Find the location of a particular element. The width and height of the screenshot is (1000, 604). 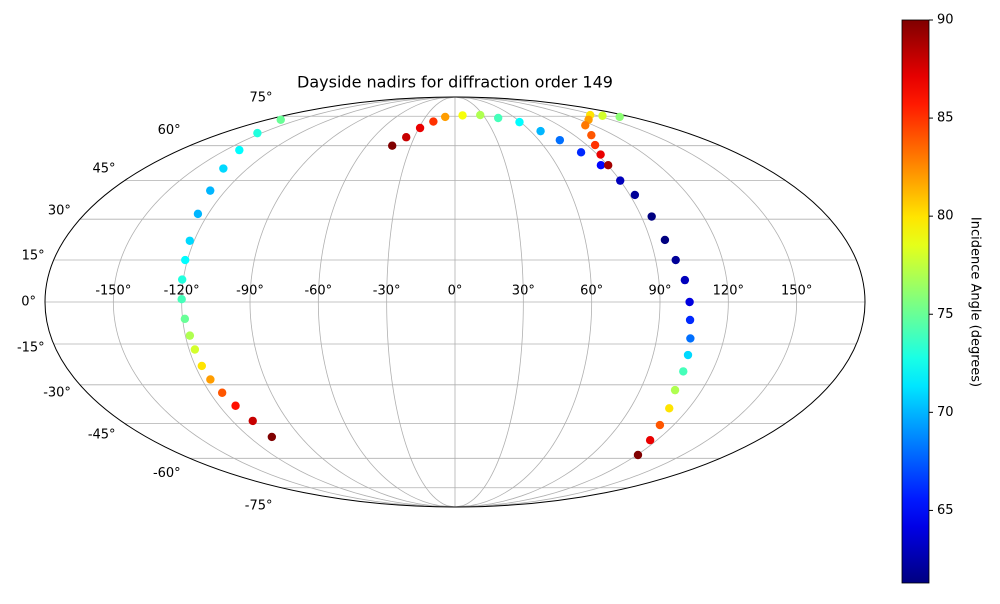

colorbar-tick-label: 70 is located at coordinates (945, 412).